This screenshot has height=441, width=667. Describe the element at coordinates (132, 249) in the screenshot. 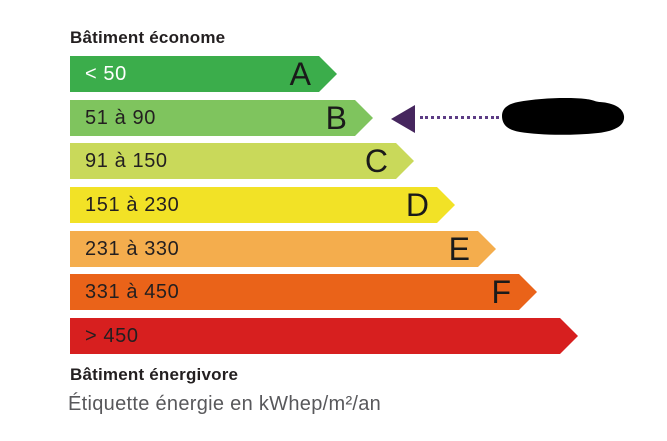

I see `energy-range-label-e: 231 à 330` at that location.